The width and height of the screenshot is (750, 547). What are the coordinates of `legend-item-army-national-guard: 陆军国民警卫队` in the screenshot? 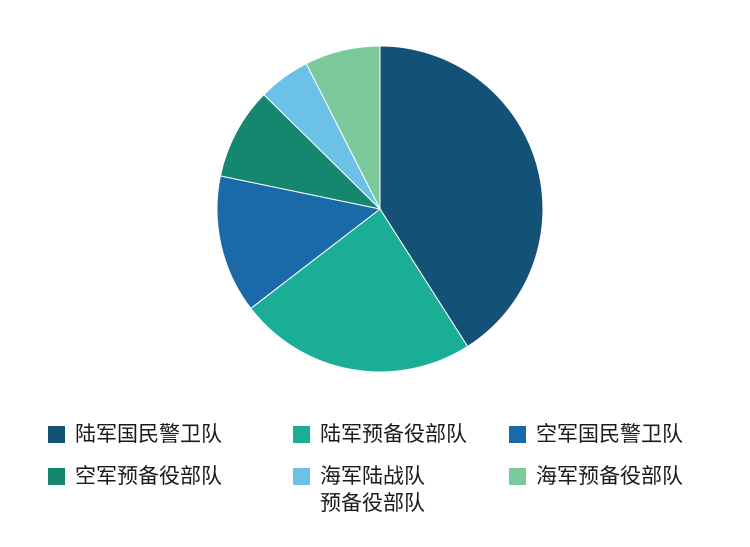 It's located at (135, 434).